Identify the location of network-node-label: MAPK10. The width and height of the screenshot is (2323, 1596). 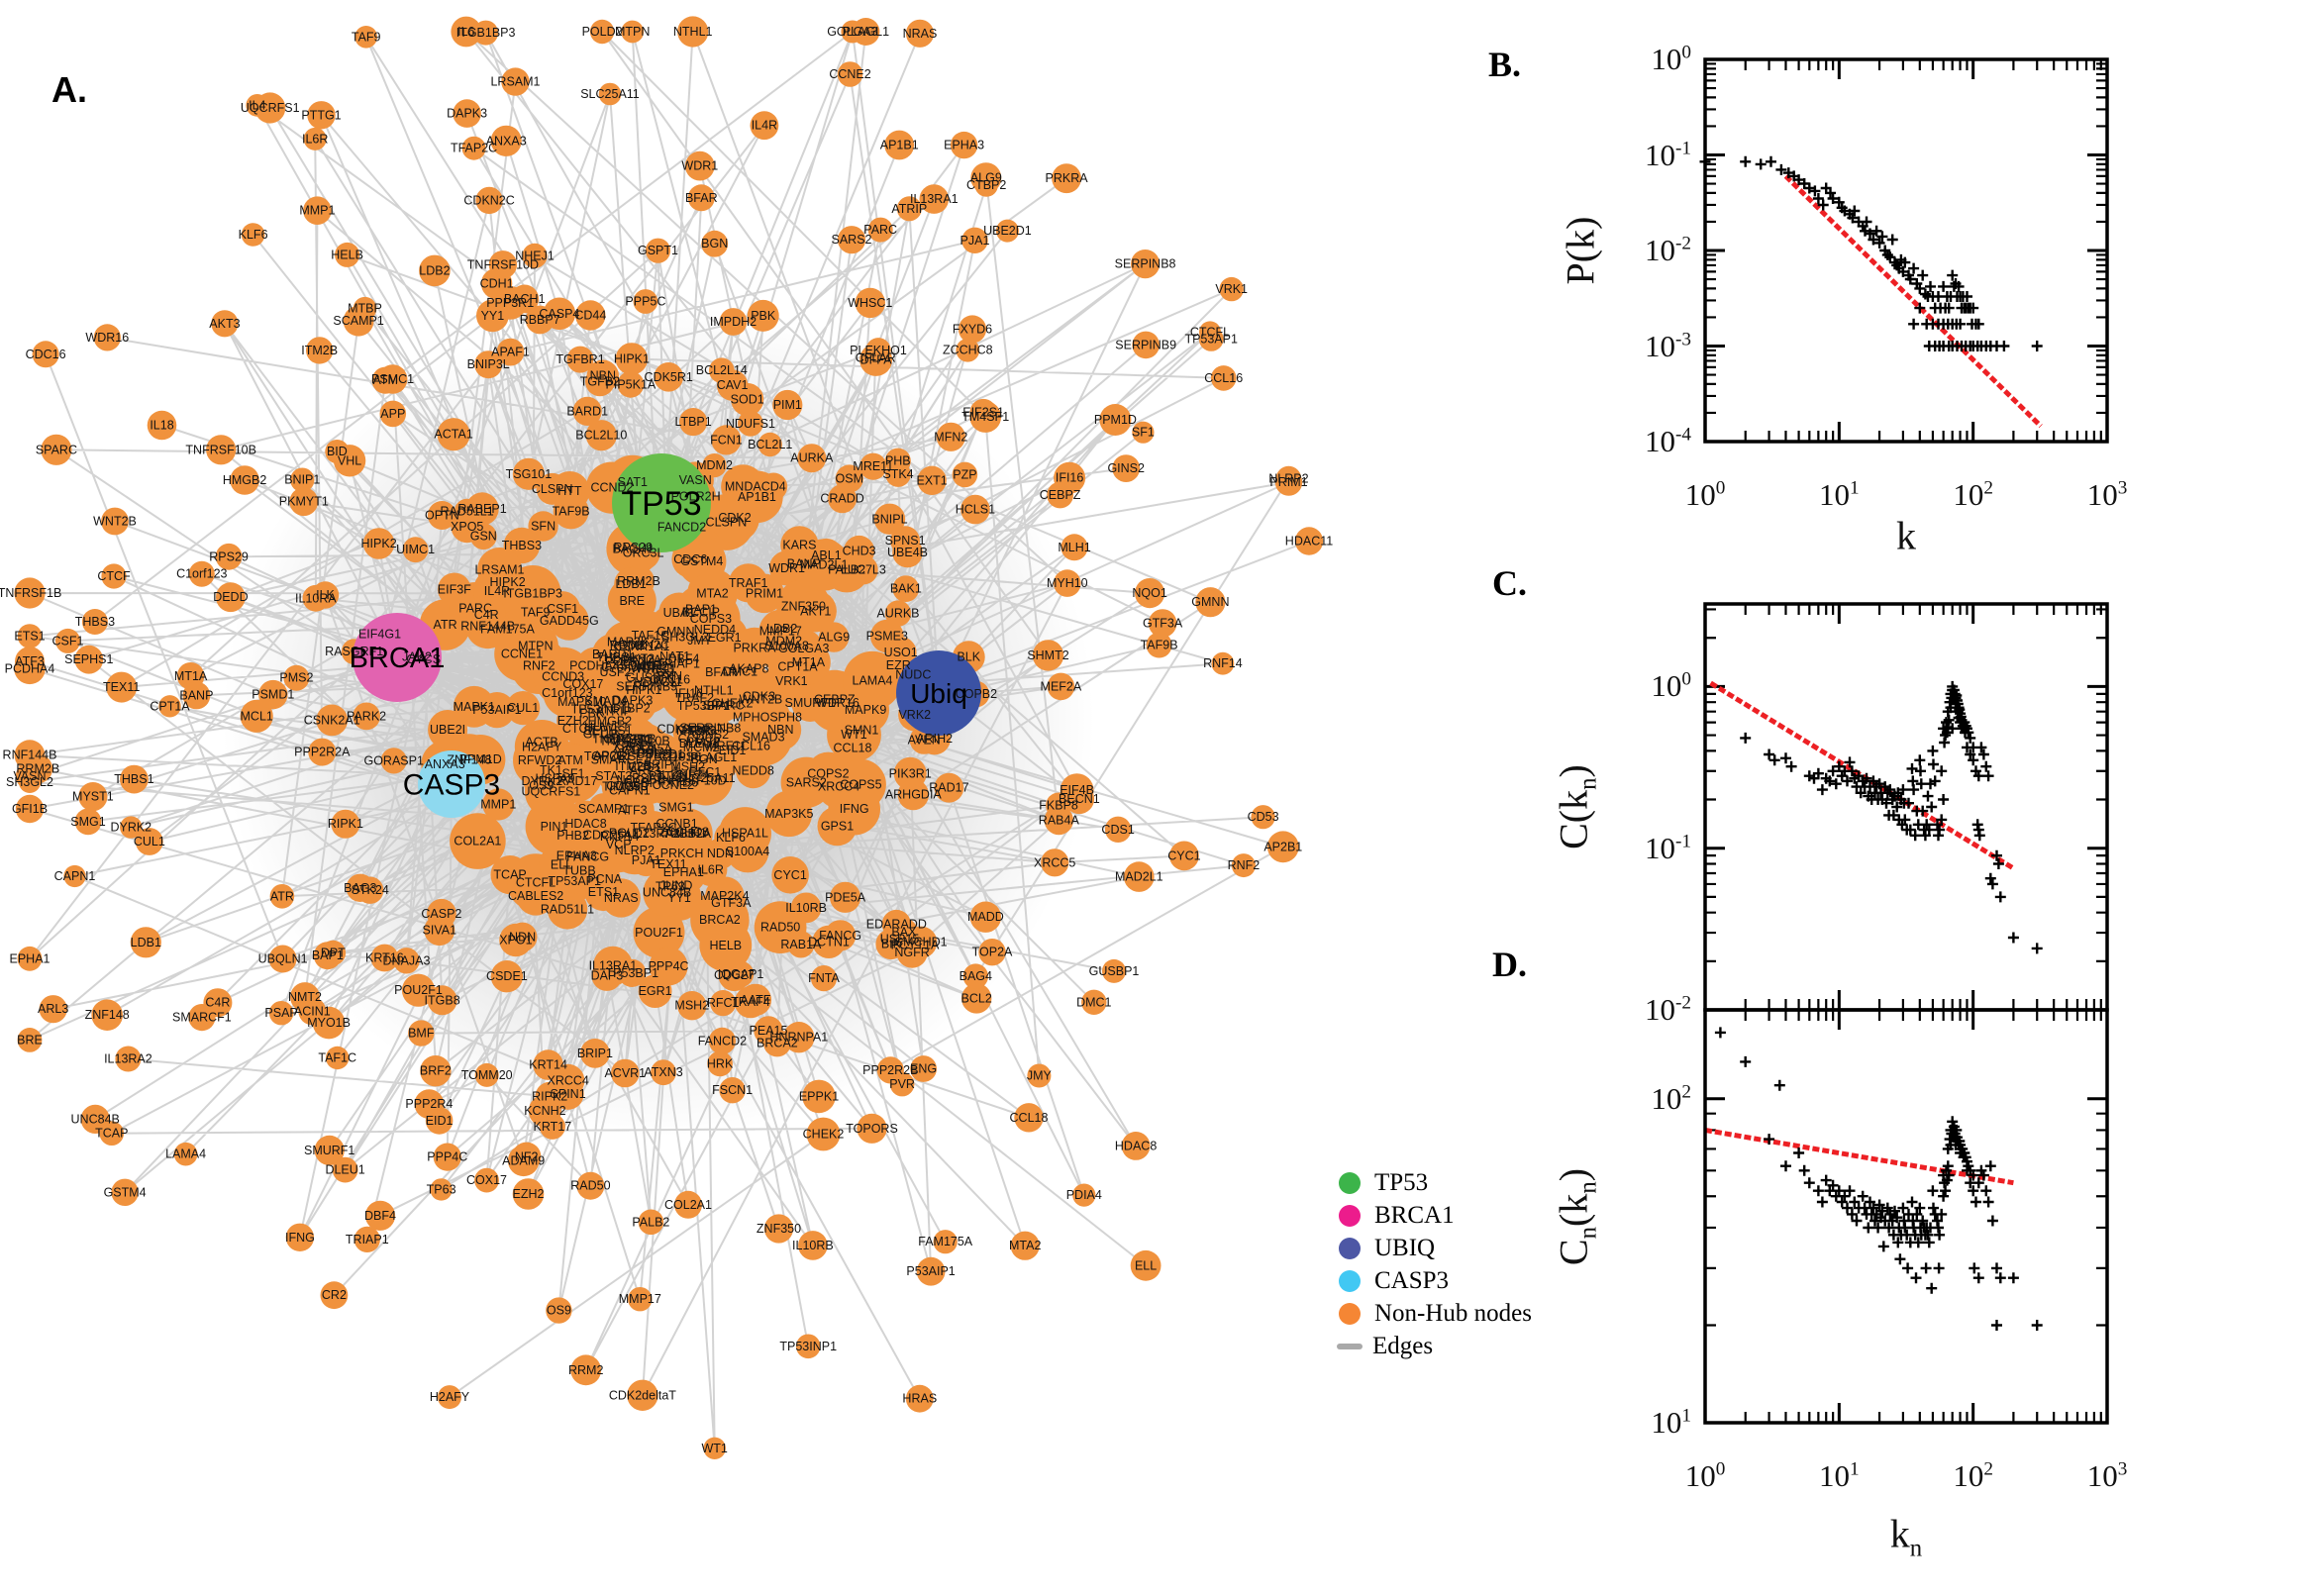
(581, 702).